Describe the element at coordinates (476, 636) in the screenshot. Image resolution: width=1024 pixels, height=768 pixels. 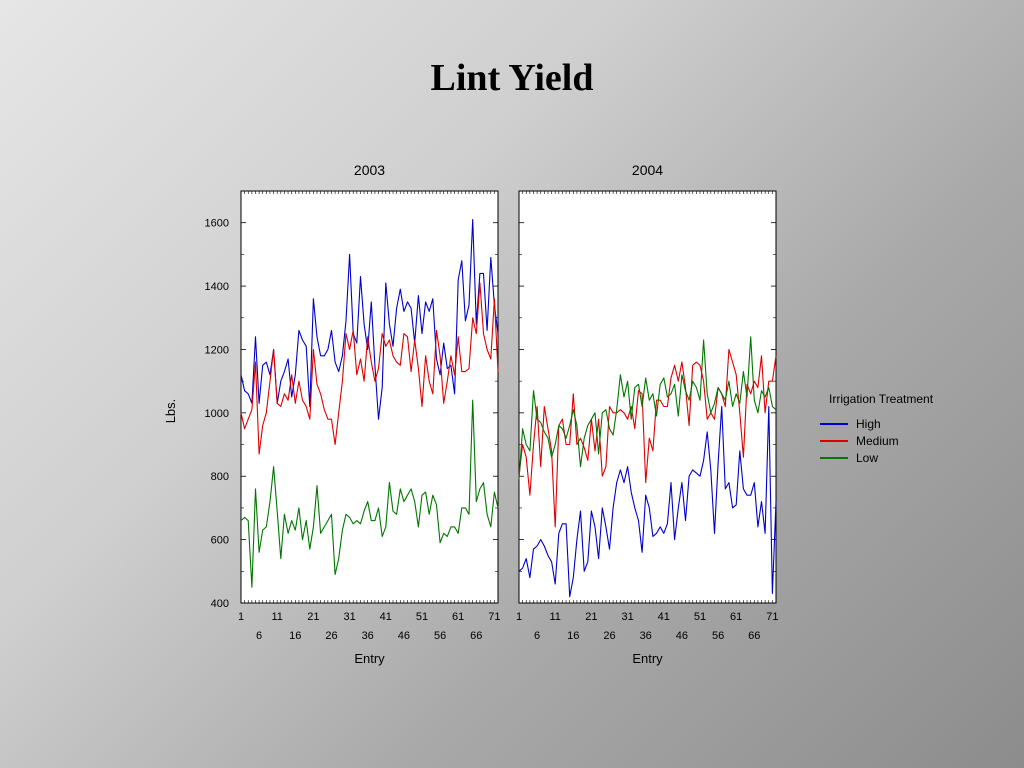
I see `panel-1-x-tick-label: 66` at that location.